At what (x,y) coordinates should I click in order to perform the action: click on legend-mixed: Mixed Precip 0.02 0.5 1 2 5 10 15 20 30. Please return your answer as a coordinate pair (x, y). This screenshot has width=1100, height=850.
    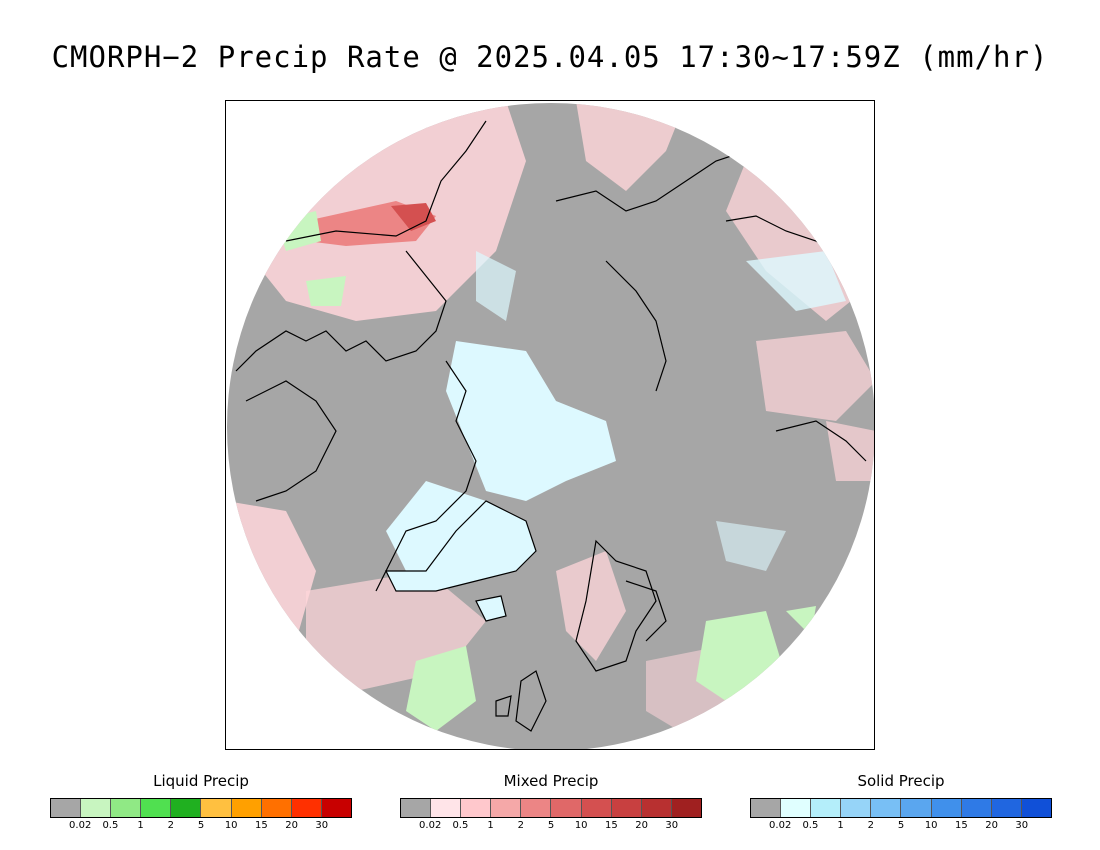
    Looking at the image, I should click on (551, 802).